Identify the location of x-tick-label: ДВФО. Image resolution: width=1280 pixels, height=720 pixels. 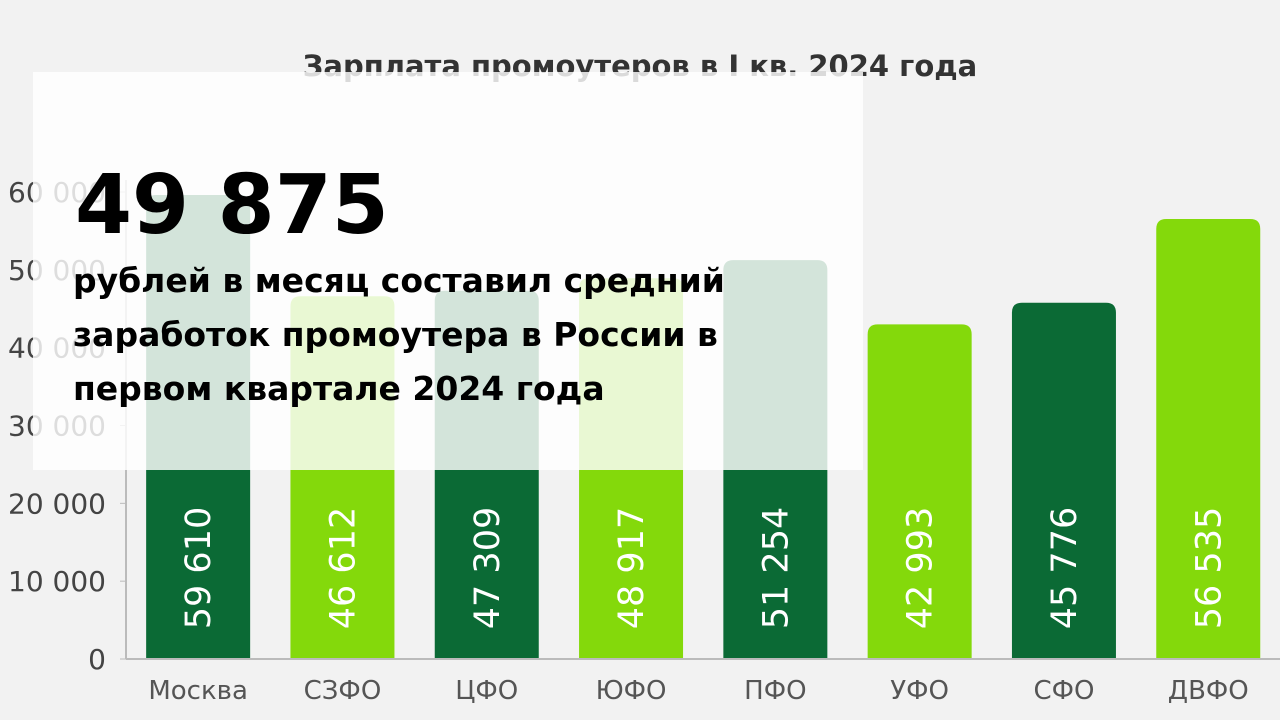
(1208, 691).